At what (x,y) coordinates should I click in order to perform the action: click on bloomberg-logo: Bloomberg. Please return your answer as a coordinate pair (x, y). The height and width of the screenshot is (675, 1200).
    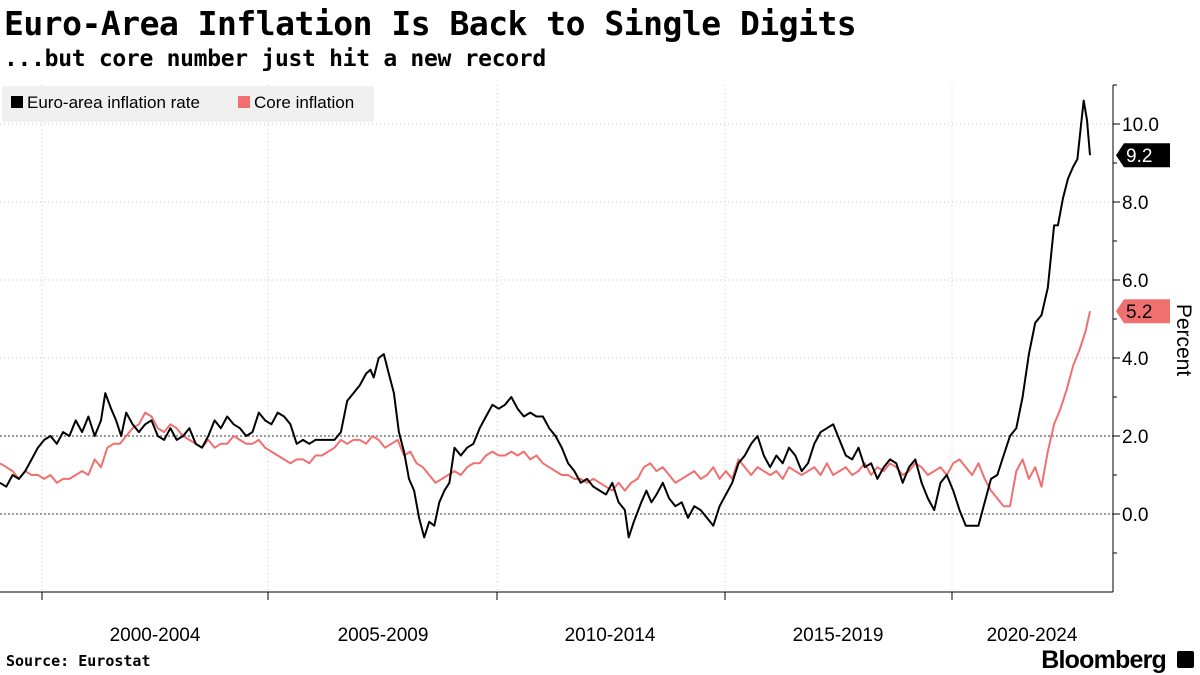
    Looking at the image, I should click on (1104, 660).